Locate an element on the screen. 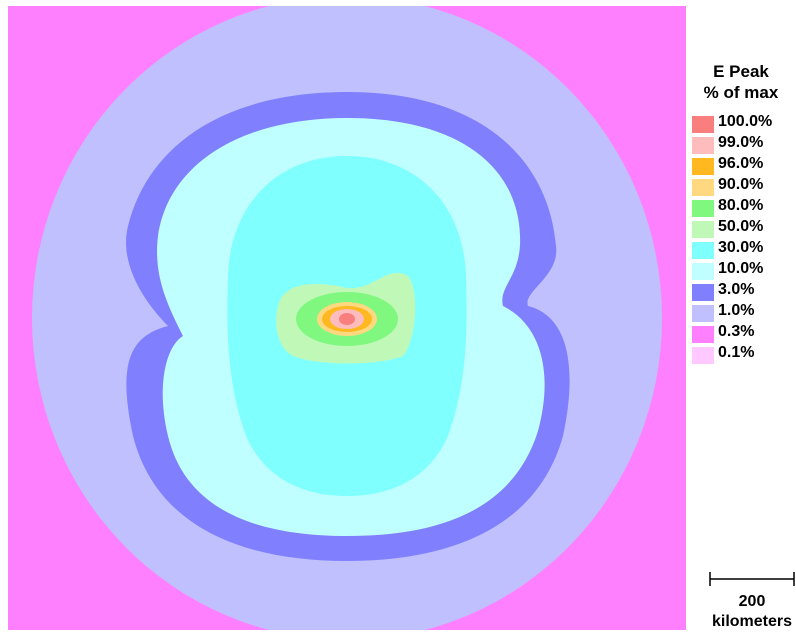 This screenshot has height=634, width=796. scale-bar-line is located at coordinates (752, 579).